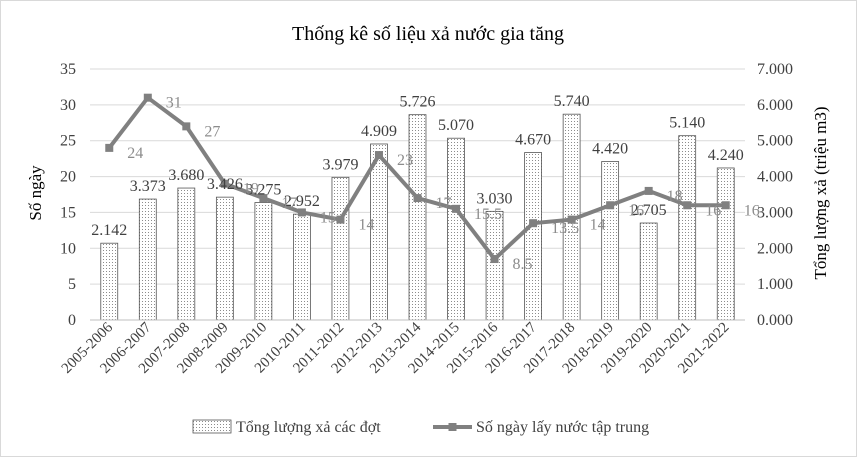  I want to click on line-data-label: 8.5, so click(523, 264).